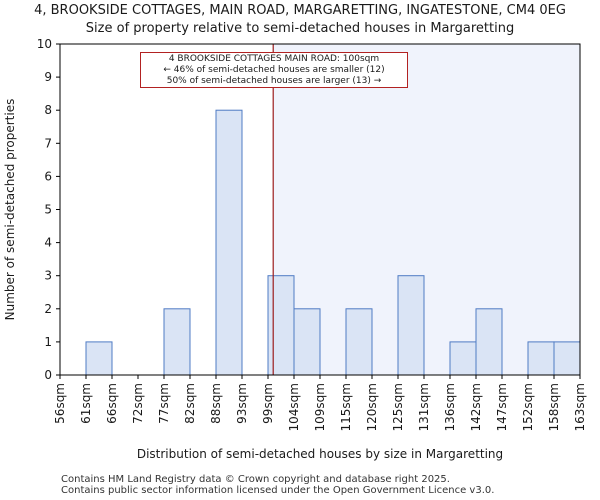  What do you see at coordinates (48, 243) in the screenshot?
I see `y-tick-label: 4` at bounding box center [48, 243].